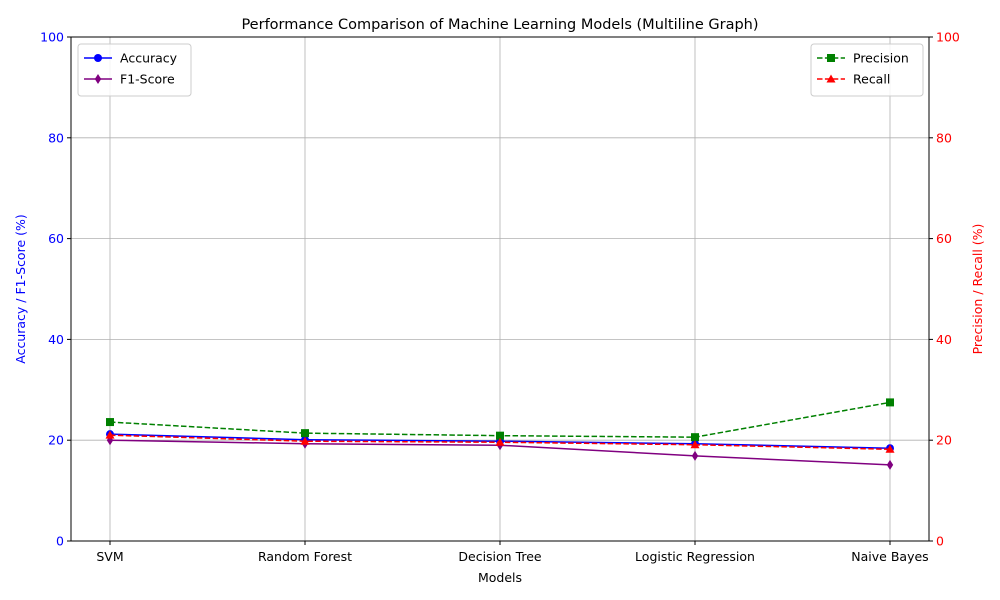  I want to click on x-tick-label: SVM, so click(109, 556).